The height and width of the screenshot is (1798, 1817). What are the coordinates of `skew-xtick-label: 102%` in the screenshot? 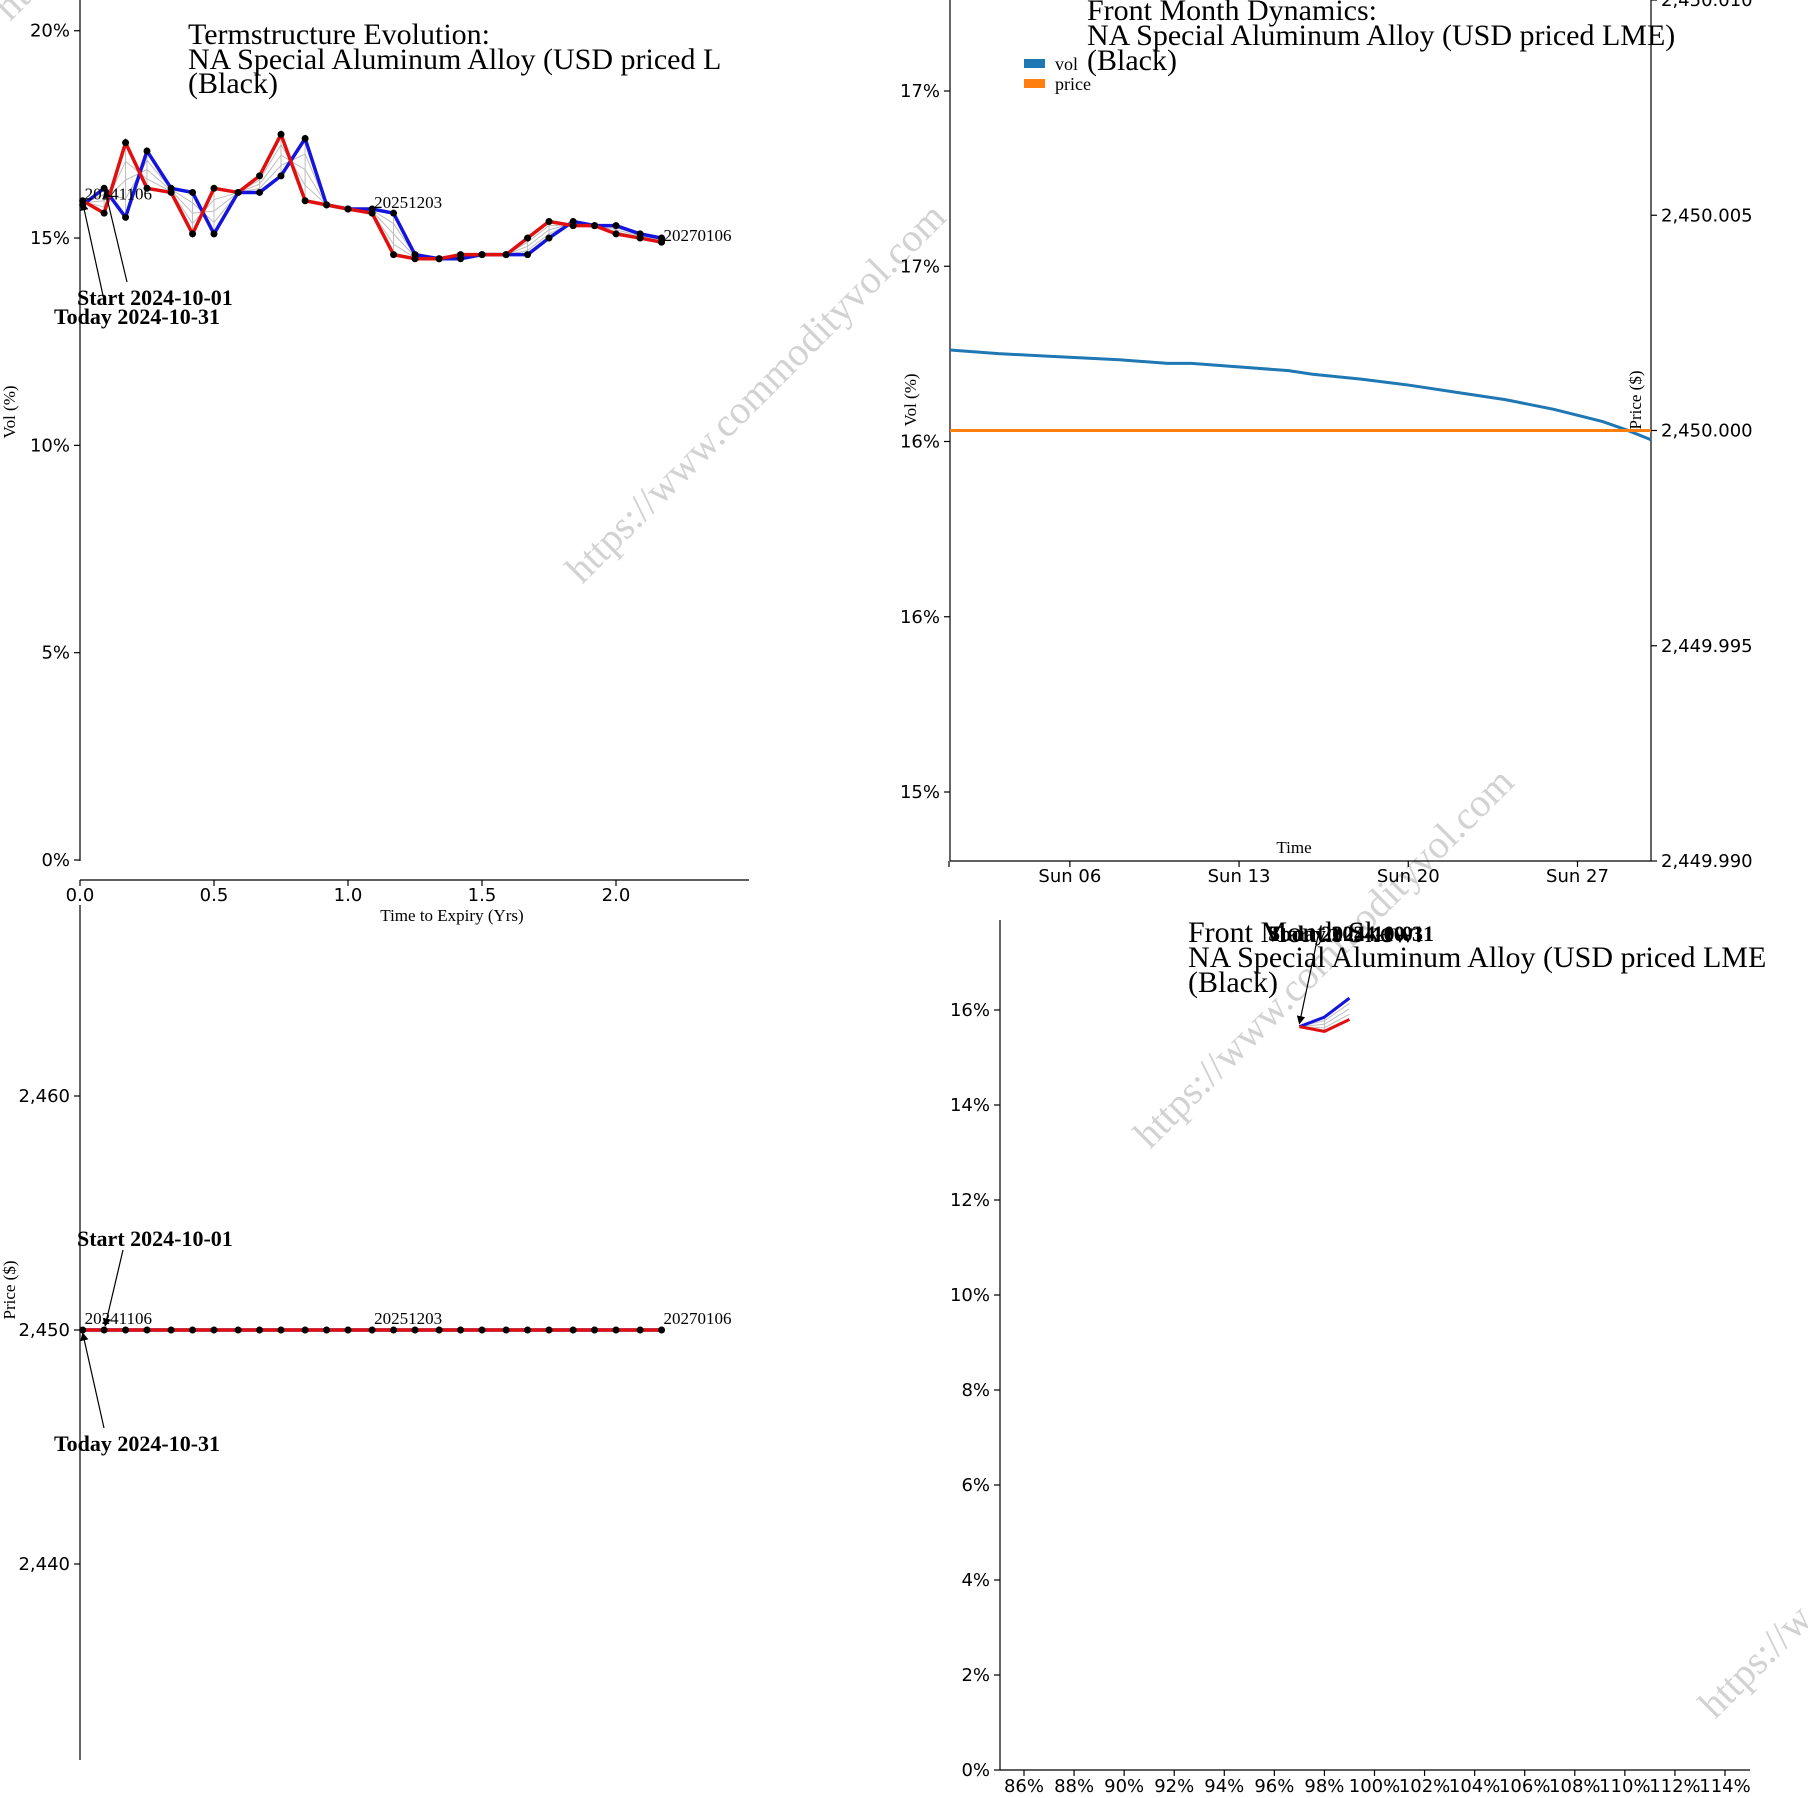 It's located at (1424, 1786).